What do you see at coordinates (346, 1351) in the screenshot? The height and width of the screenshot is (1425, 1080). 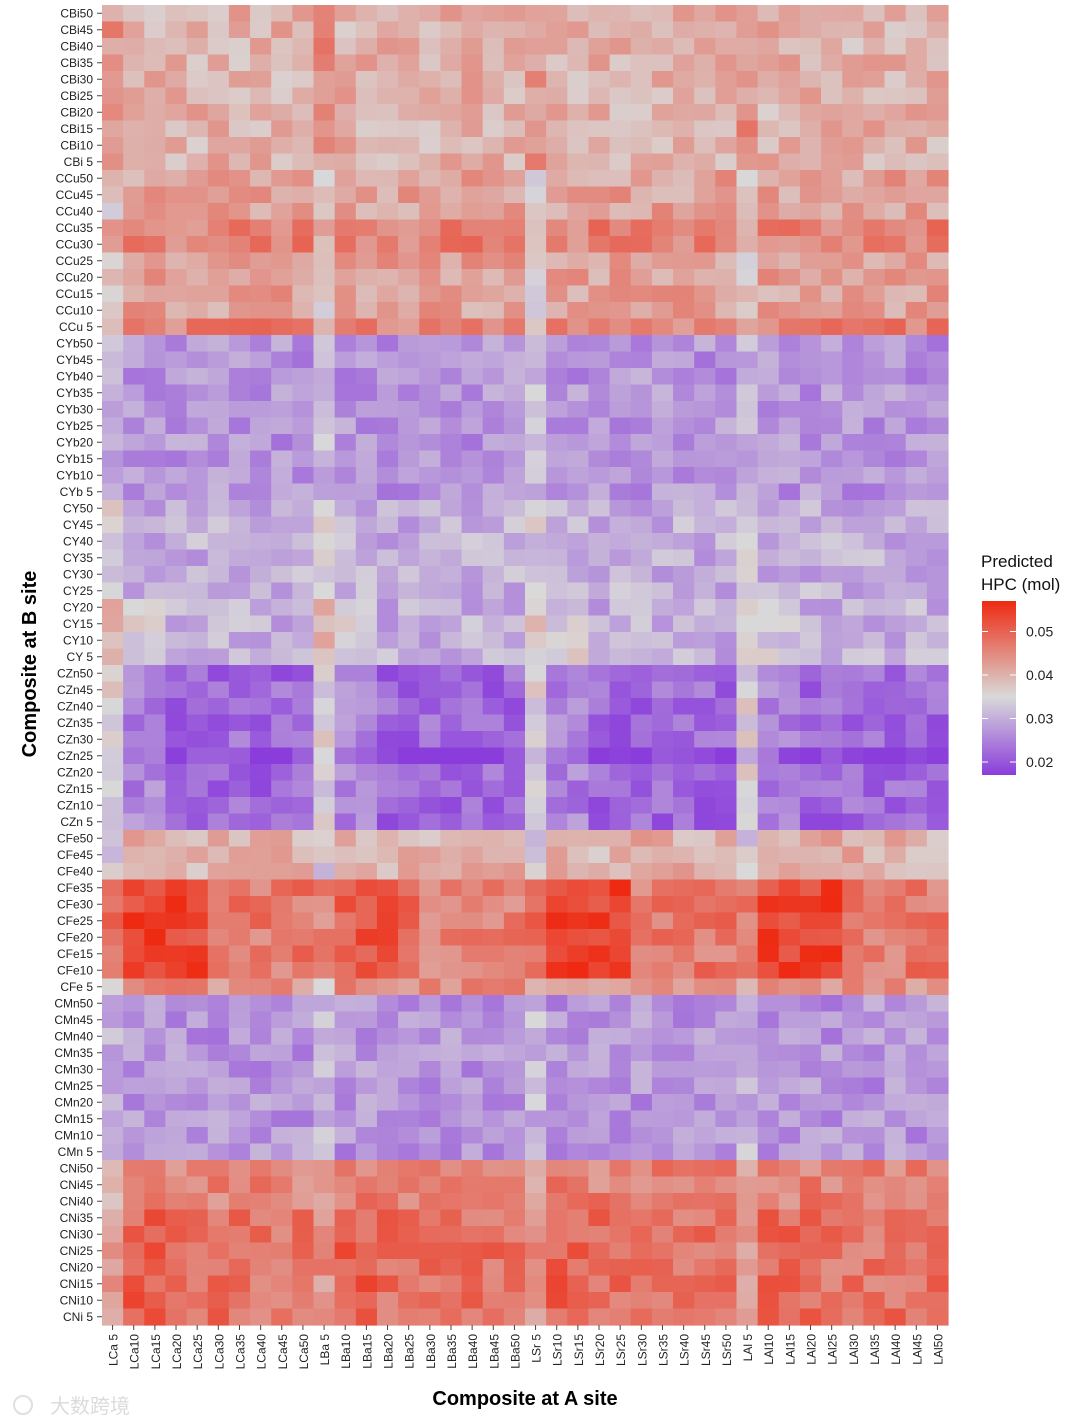 I see `x-tick-label: LBa10` at bounding box center [346, 1351].